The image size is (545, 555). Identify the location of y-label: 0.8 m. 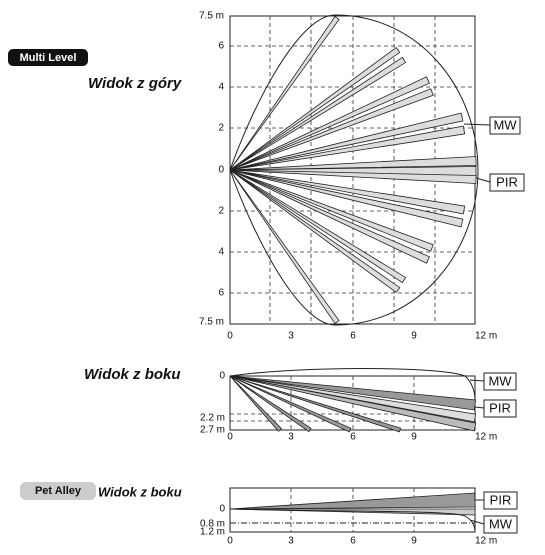
(212, 524).